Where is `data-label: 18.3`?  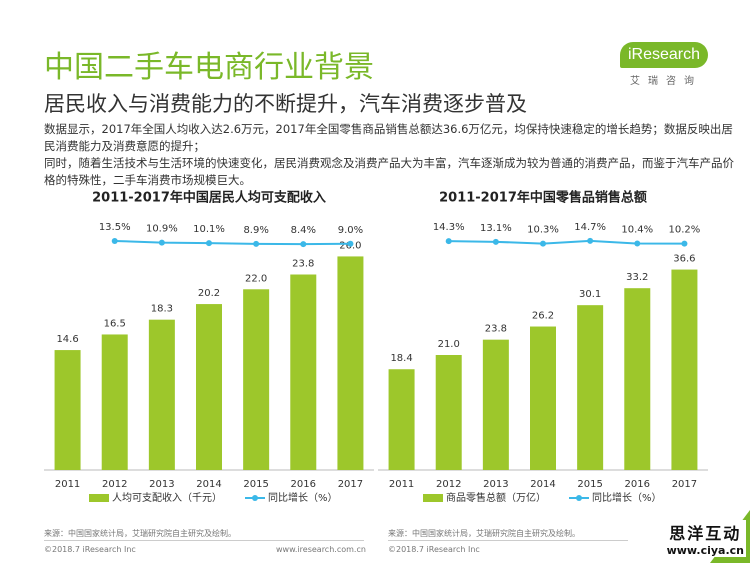
data-label: 18.3 is located at coordinates (162, 309).